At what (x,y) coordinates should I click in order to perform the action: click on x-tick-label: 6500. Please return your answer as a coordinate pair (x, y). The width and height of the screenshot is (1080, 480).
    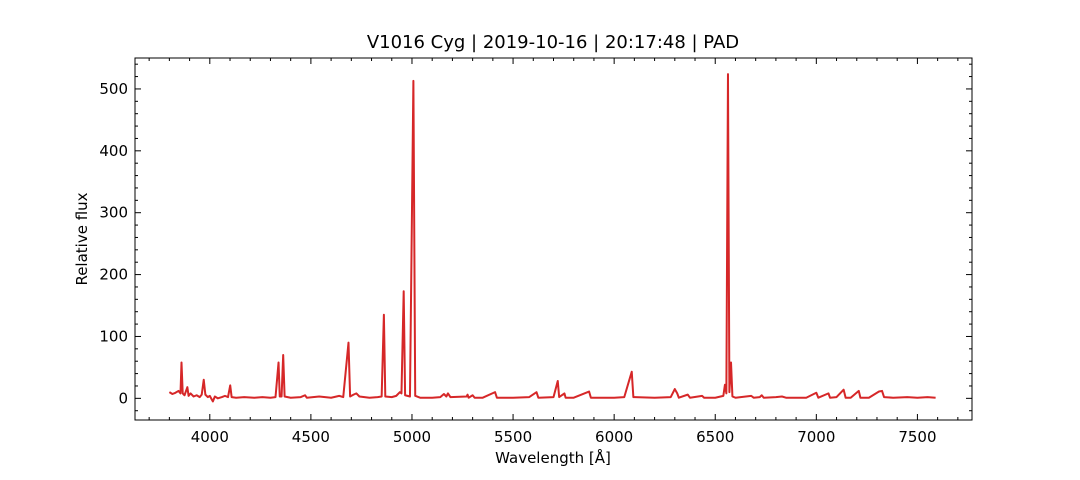
    Looking at the image, I should click on (715, 437).